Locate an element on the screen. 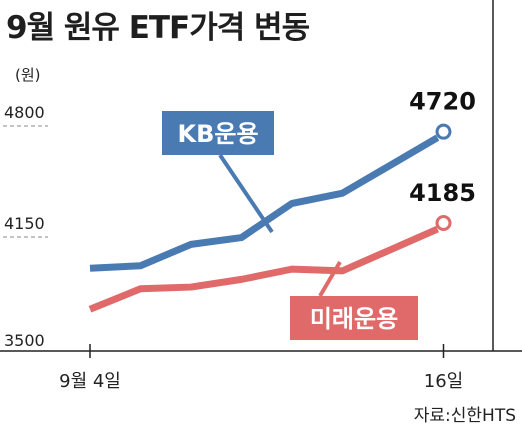  y-tick-label: 4800 is located at coordinates (24, 112).